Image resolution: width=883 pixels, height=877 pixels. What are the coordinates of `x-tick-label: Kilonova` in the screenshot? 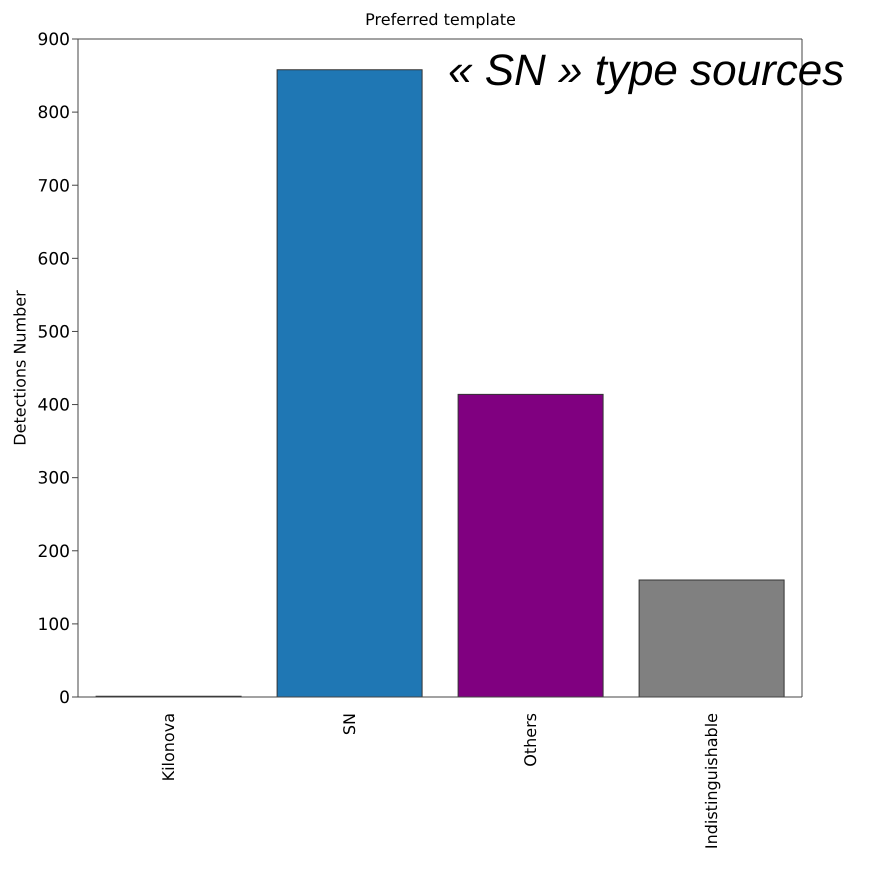 It's located at (168, 747).